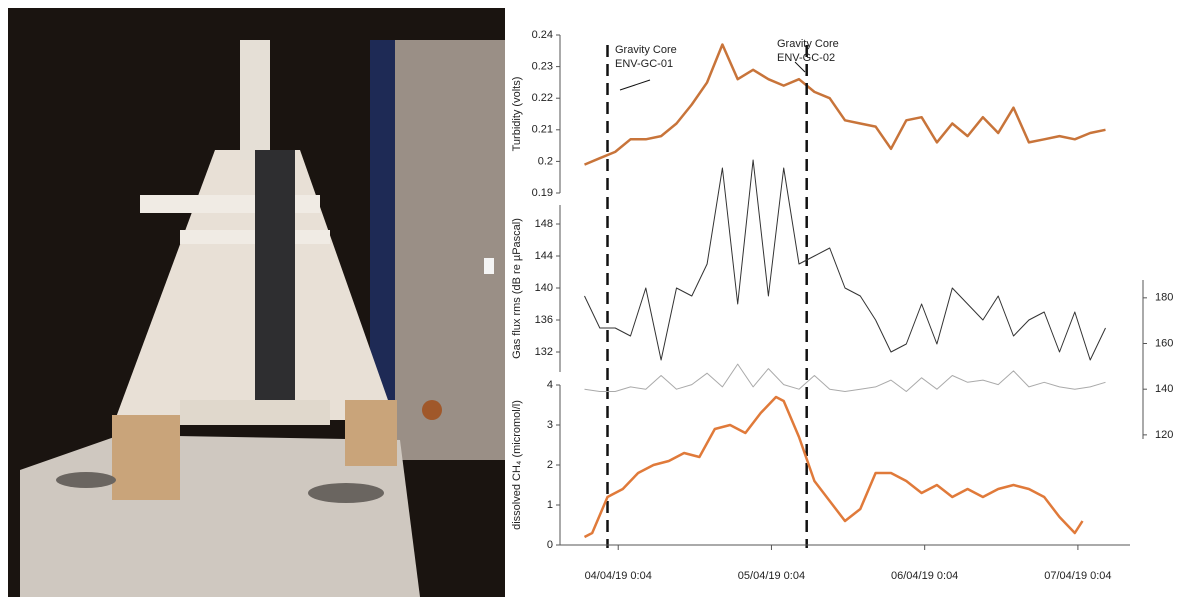 The height and width of the screenshot is (599, 1185). Describe the element at coordinates (550, 385) in the screenshot. I see `y-tick-label: 4` at that location.